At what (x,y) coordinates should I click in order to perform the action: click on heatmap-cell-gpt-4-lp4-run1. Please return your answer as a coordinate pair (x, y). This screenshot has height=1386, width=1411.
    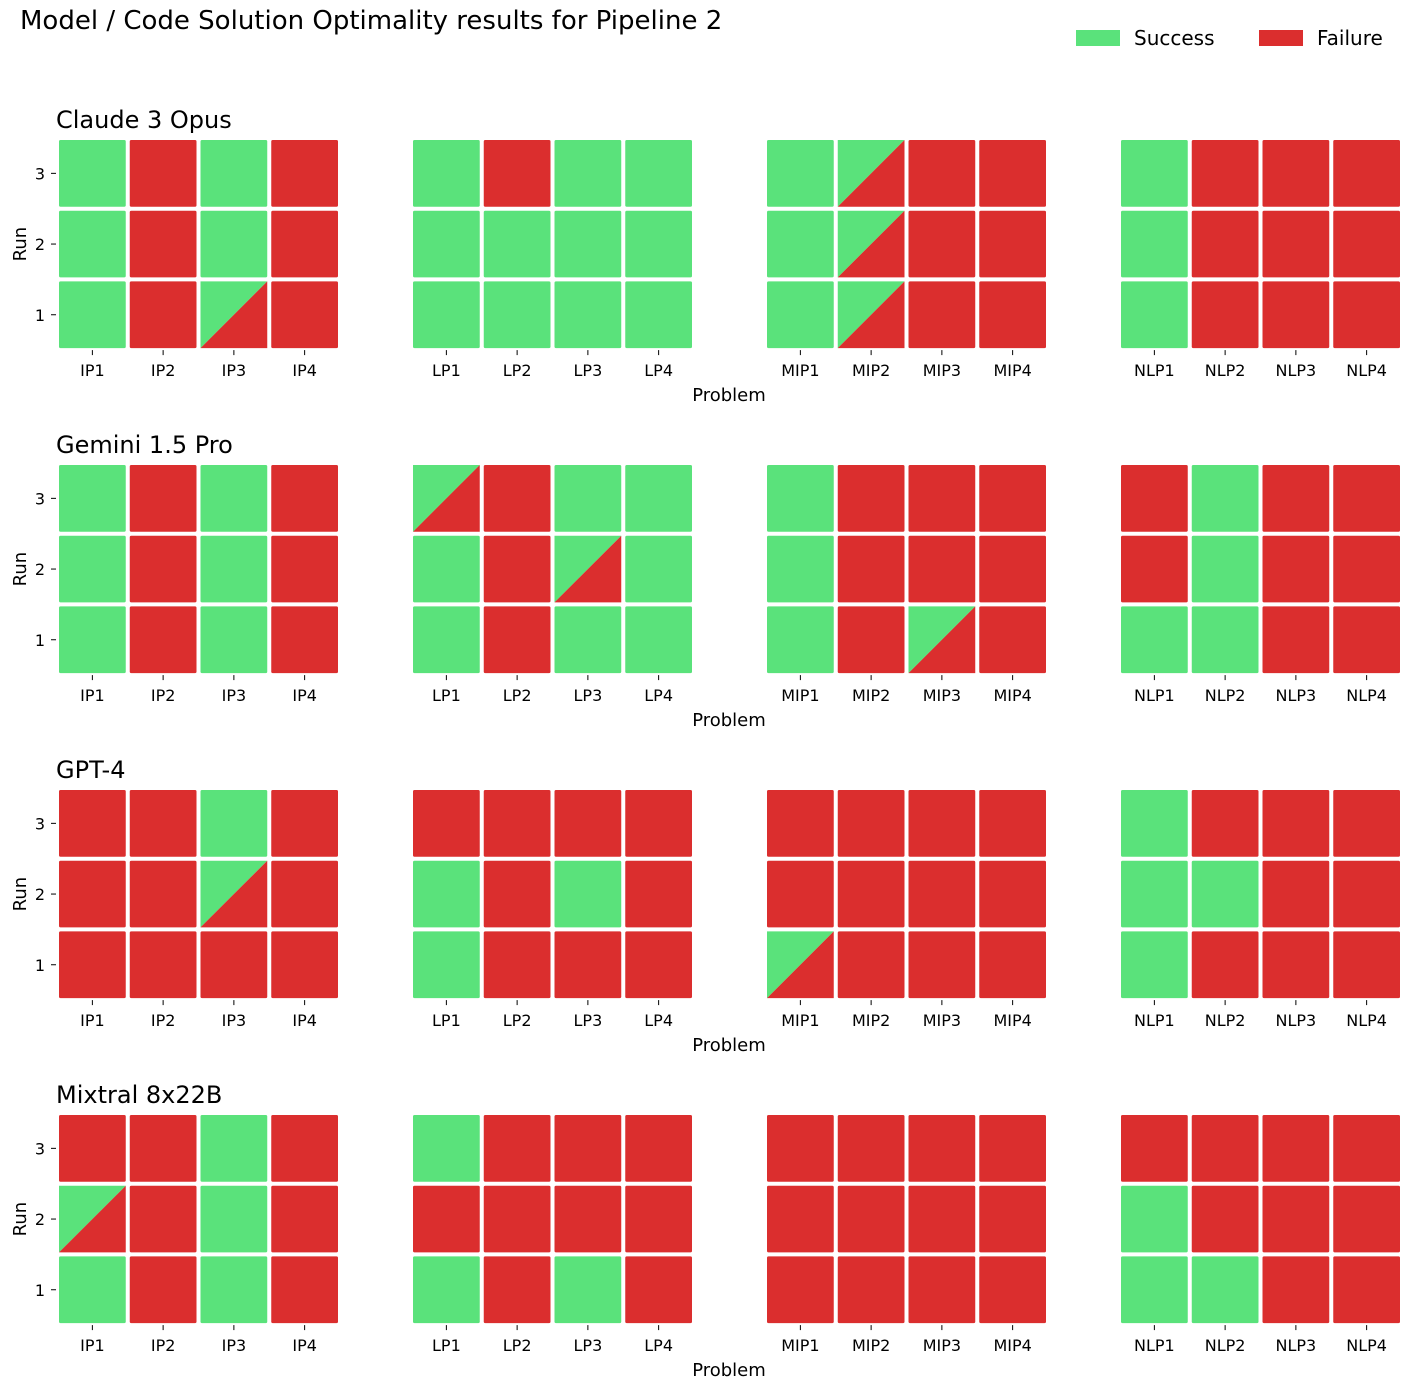
    Looking at the image, I should click on (658, 965).